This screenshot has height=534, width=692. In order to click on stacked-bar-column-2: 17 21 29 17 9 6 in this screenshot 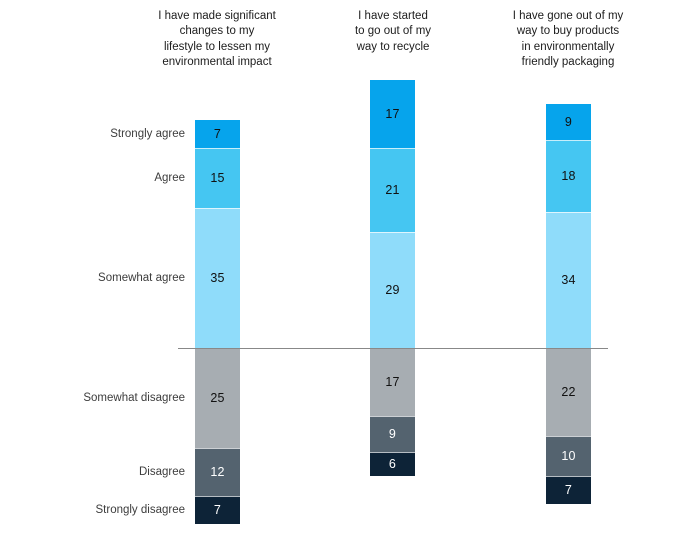, I will do `click(392, 278)`.